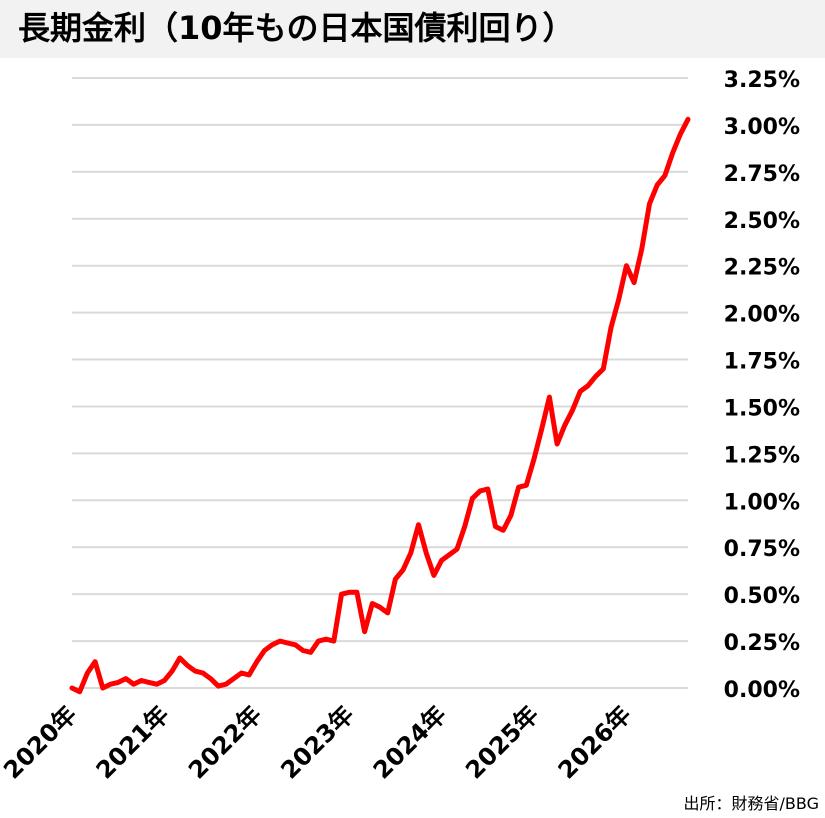 The height and width of the screenshot is (818, 825). I want to click on x-axis-ticks: 2020年 2021年 2022年 2023年 2024年 2025年 2026年, so click(318, 742).